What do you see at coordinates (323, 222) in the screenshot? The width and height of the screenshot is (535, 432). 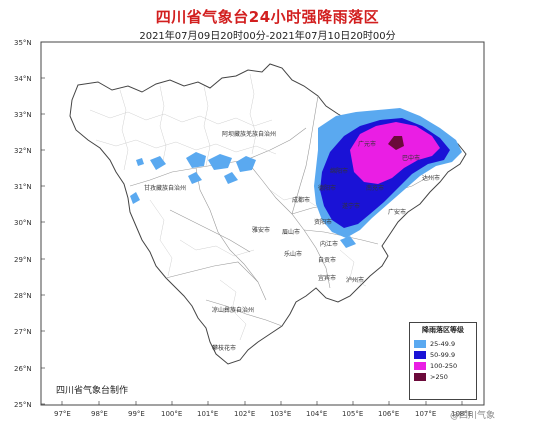 I see `city-label-ziyang: 资阳市` at bounding box center [323, 222].